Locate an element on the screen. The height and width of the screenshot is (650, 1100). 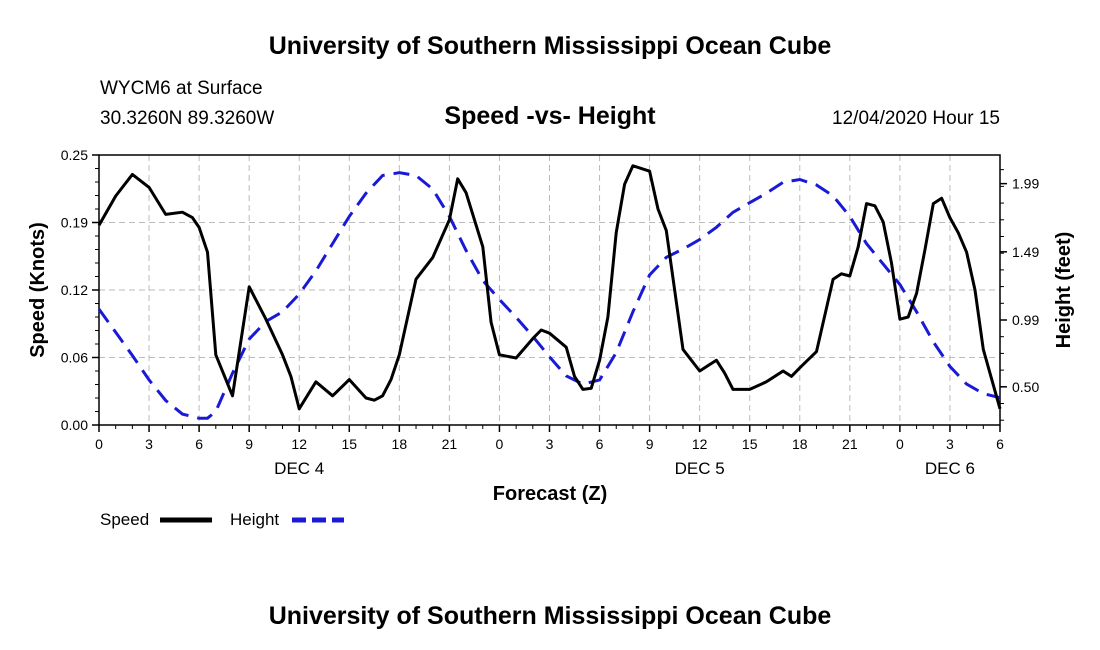
day-label: DEC 6 is located at coordinates (950, 468).